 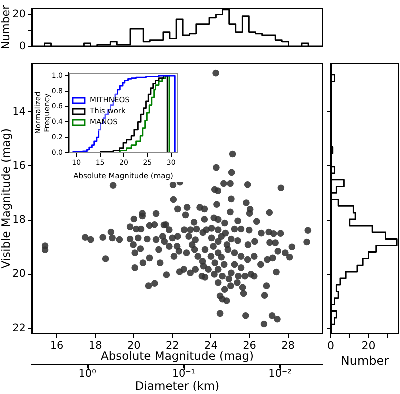 What do you see at coordinates (177, 386) in the screenshot?
I see `x2-axis-title: Diameter (km)` at bounding box center [177, 386].